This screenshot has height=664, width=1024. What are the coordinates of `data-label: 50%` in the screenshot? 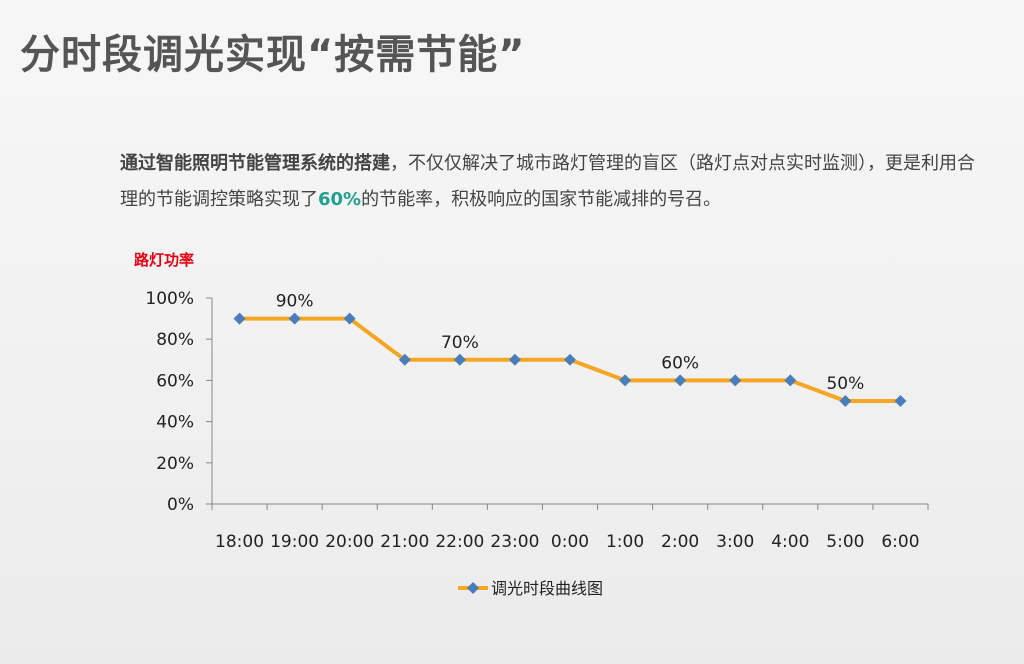 It's located at (845, 384).